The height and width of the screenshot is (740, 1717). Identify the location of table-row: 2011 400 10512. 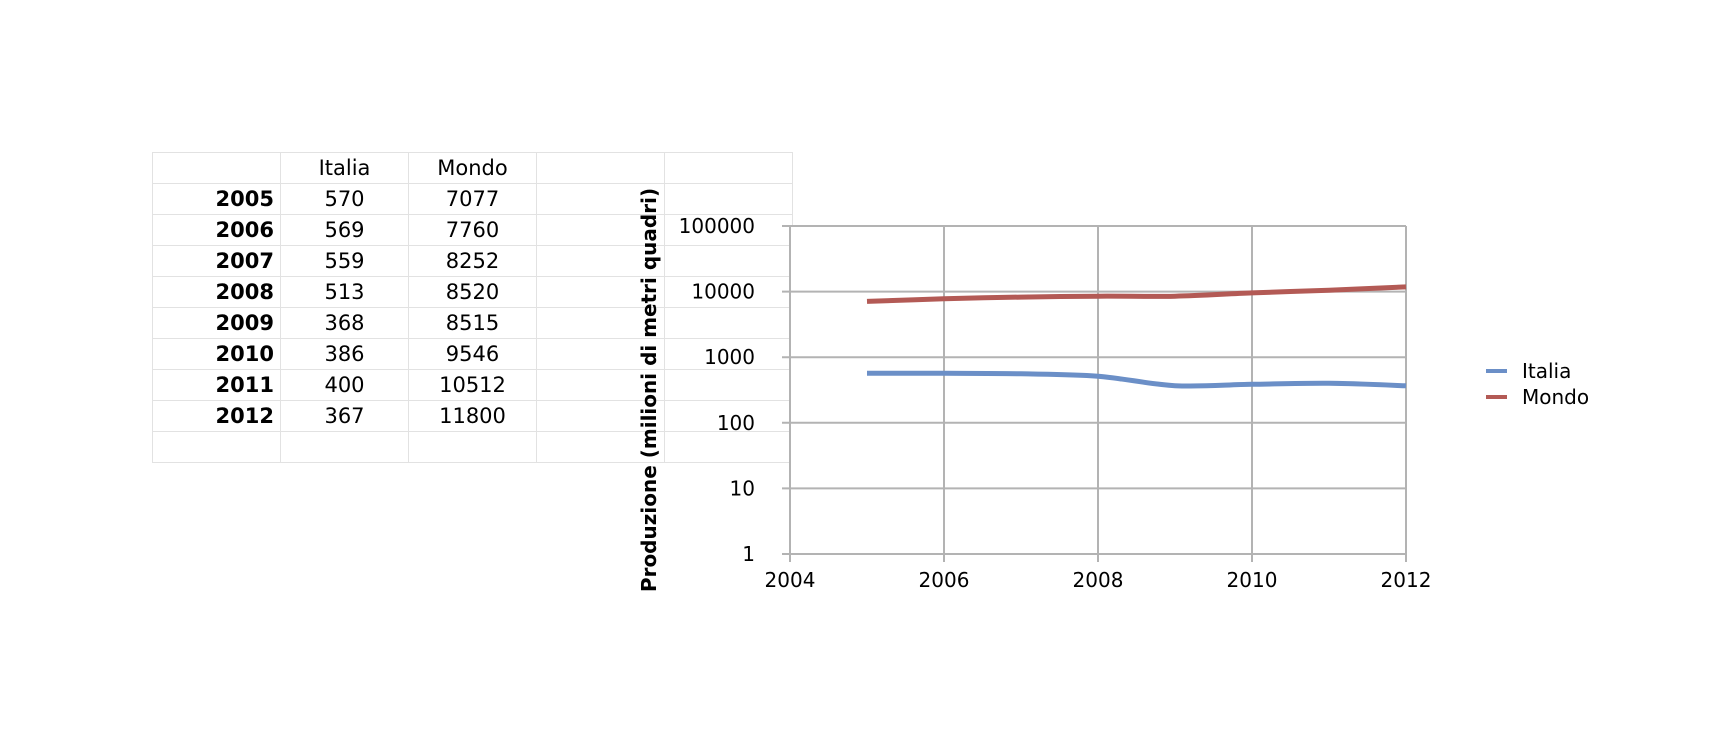
(472, 385).